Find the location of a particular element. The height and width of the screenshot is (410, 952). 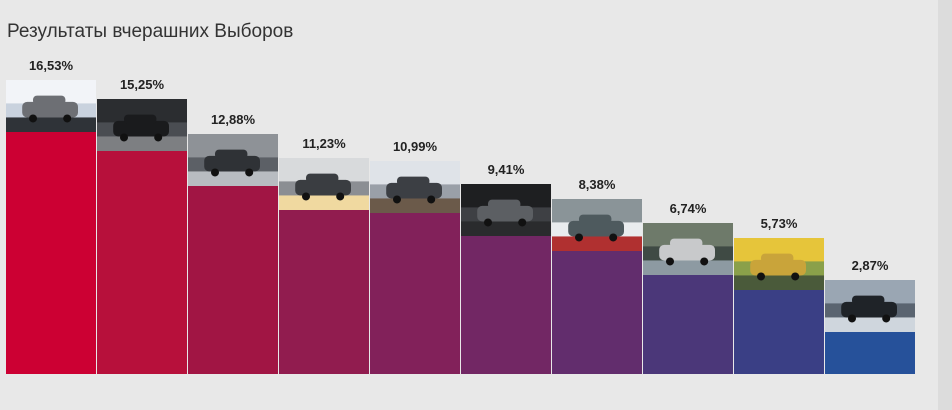

value-label-5: 10,99% is located at coordinates (415, 146).